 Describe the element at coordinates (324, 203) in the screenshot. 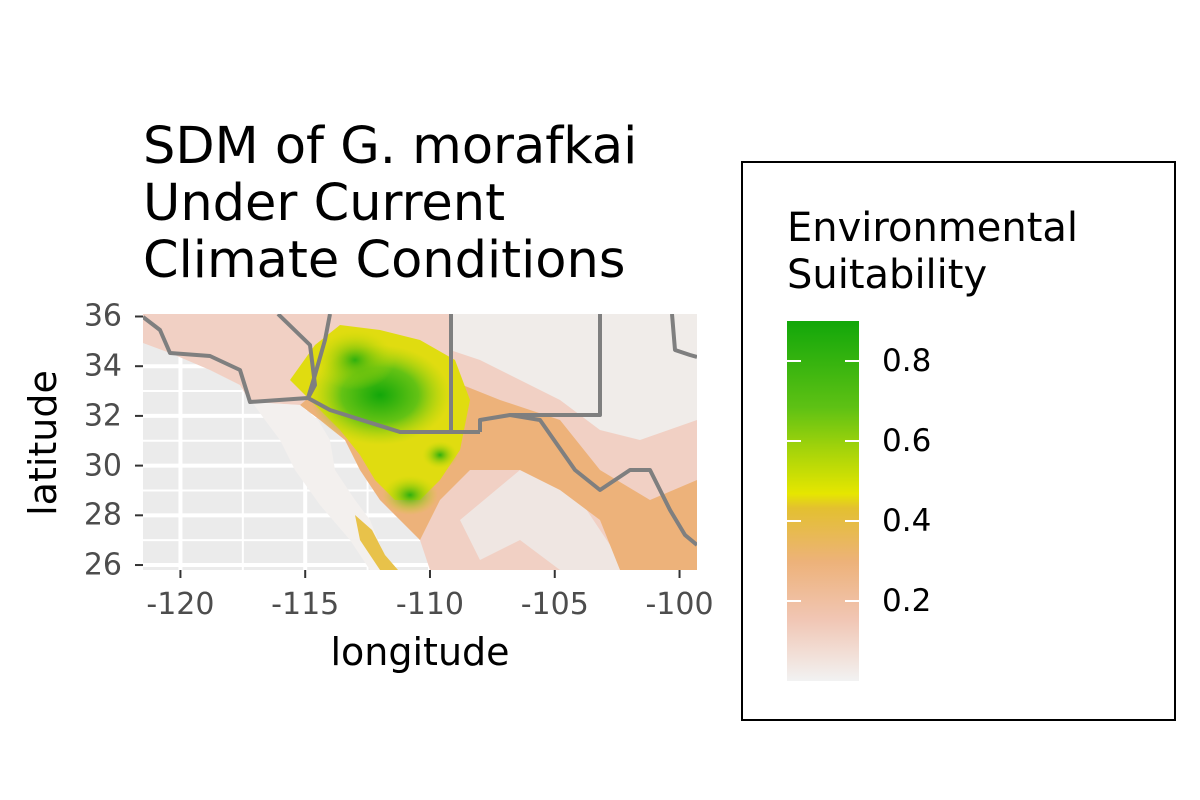

I see `title-line: Under Current` at that location.